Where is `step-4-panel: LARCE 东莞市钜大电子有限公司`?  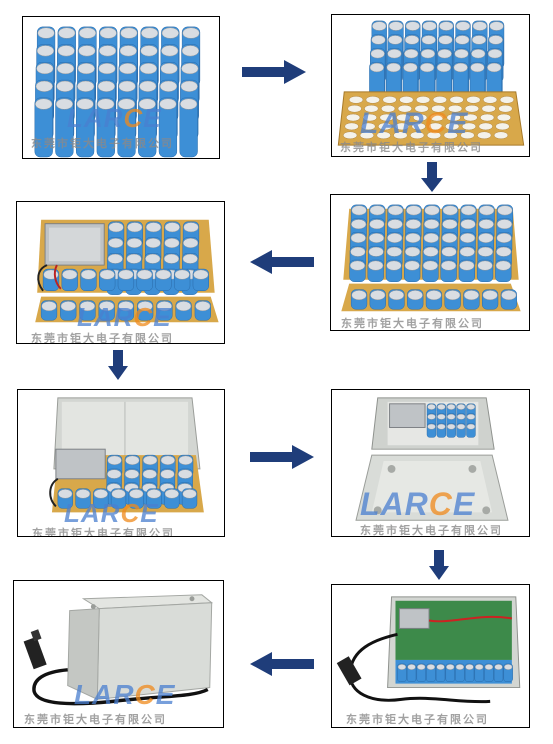
step-4-panel: LARCE 东莞市钜大电子有限公司 is located at coordinates (120, 272).